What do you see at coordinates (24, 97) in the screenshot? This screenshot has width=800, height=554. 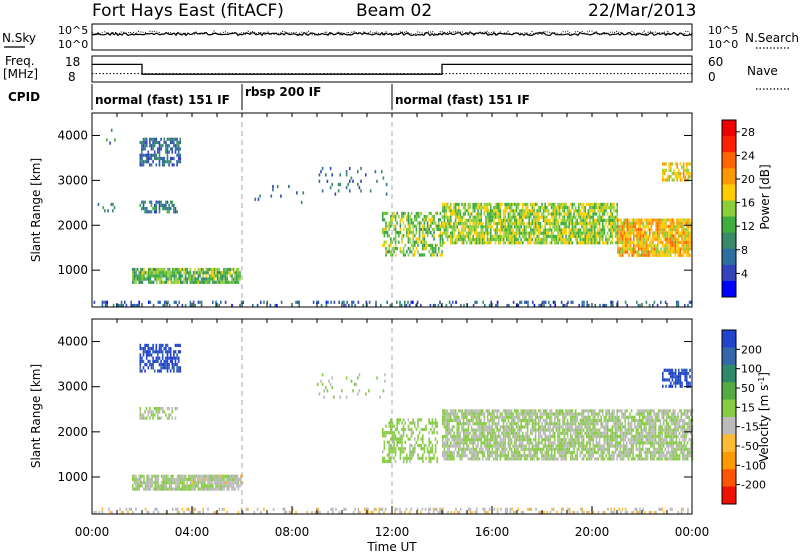 I see `cpid-label: CPID` at bounding box center [24, 97].